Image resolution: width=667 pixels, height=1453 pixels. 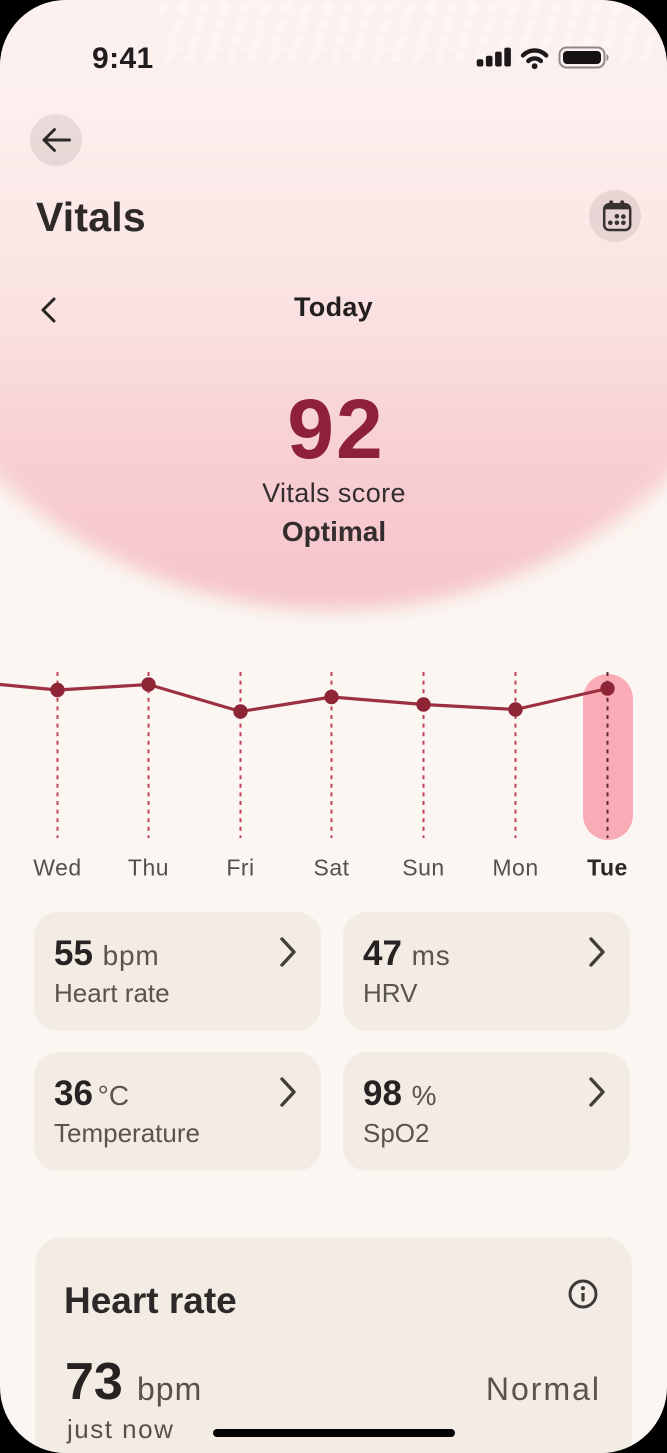 What do you see at coordinates (607, 868) in the screenshot?
I see `svg-text: Tue` at bounding box center [607, 868].